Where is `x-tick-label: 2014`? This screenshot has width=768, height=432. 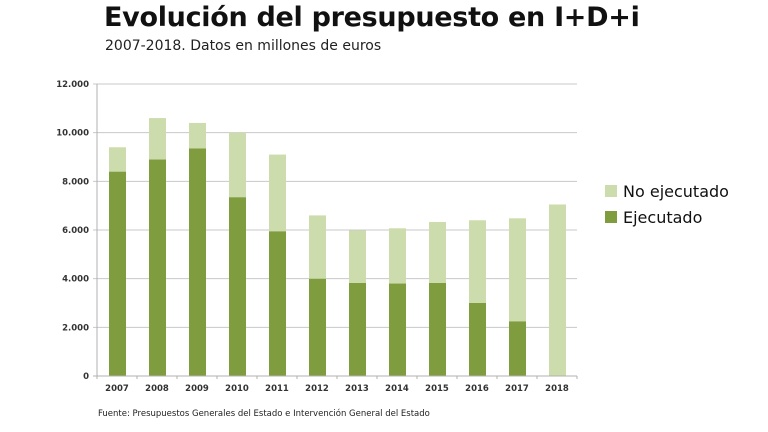
x-tick-label: 2014 is located at coordinates (397, 389).